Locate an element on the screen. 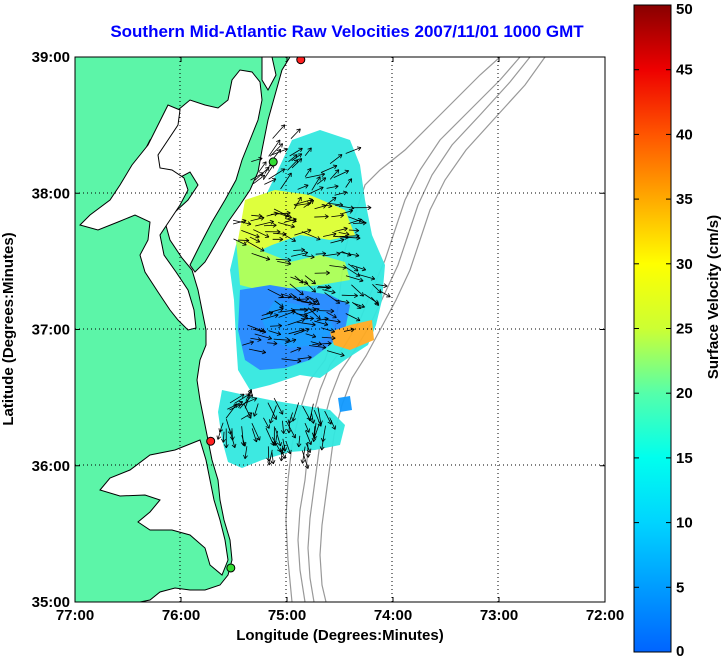 The height and width of the screenshot is (659, 724). pamlico-sound is located at coordinates (164, 507).